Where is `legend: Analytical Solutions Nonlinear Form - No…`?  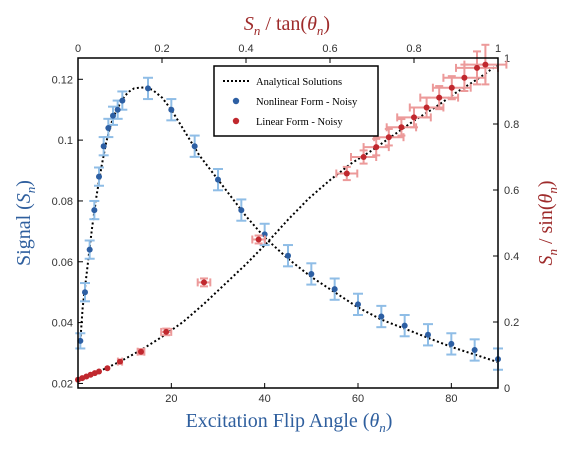 legend: Analytical Solutions Nonlinear Form - No… is located at coordinates (296, 101).